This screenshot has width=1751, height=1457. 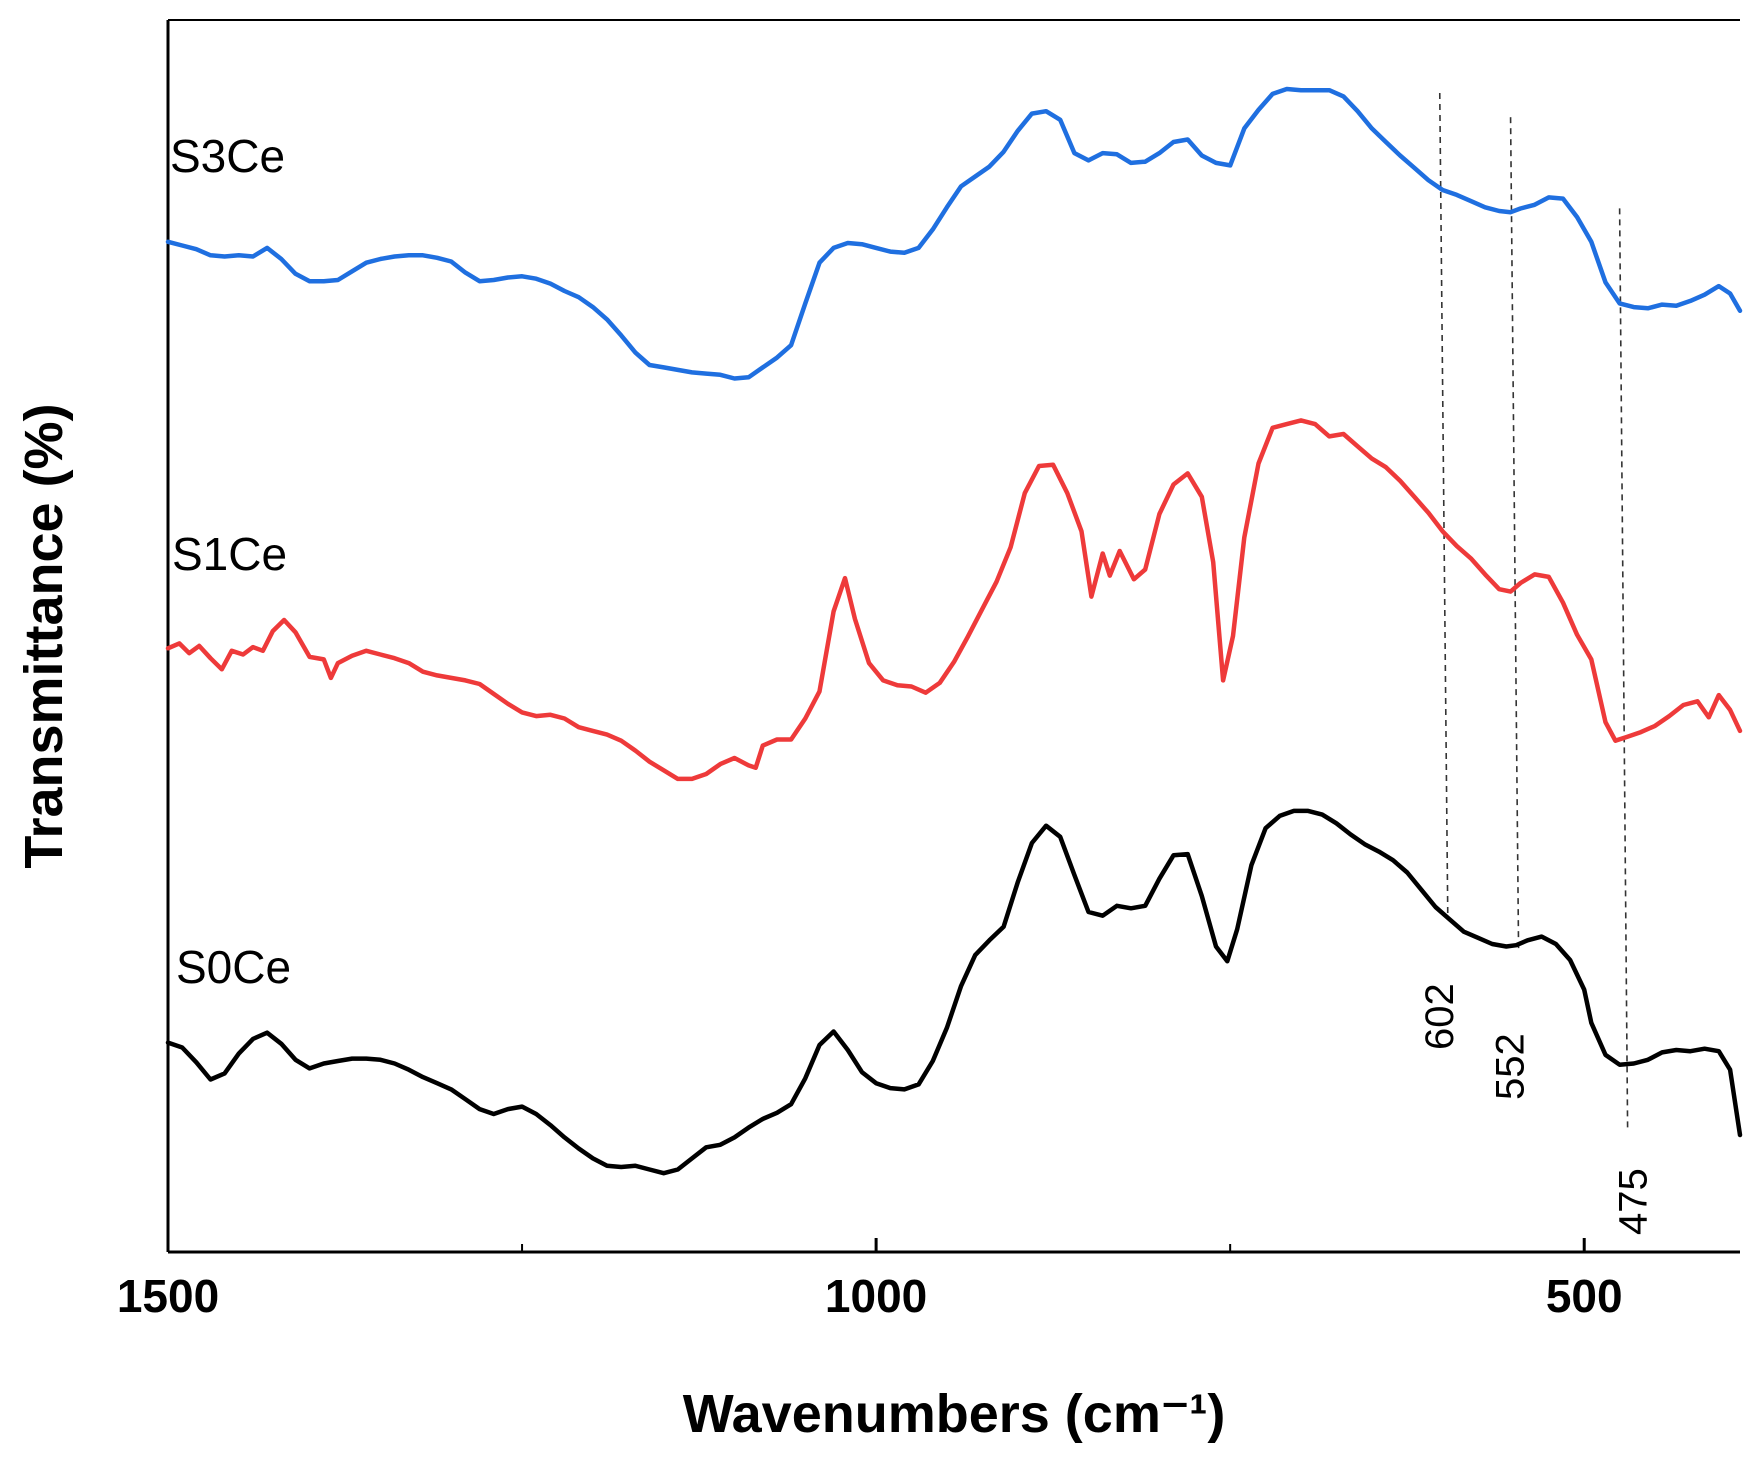 What do you see at coordinates (954, 1414) in the screenshot?
I see `x-axis-title: Wavenumbers (cm⁻¹)` at bounding box center [954, 1414].